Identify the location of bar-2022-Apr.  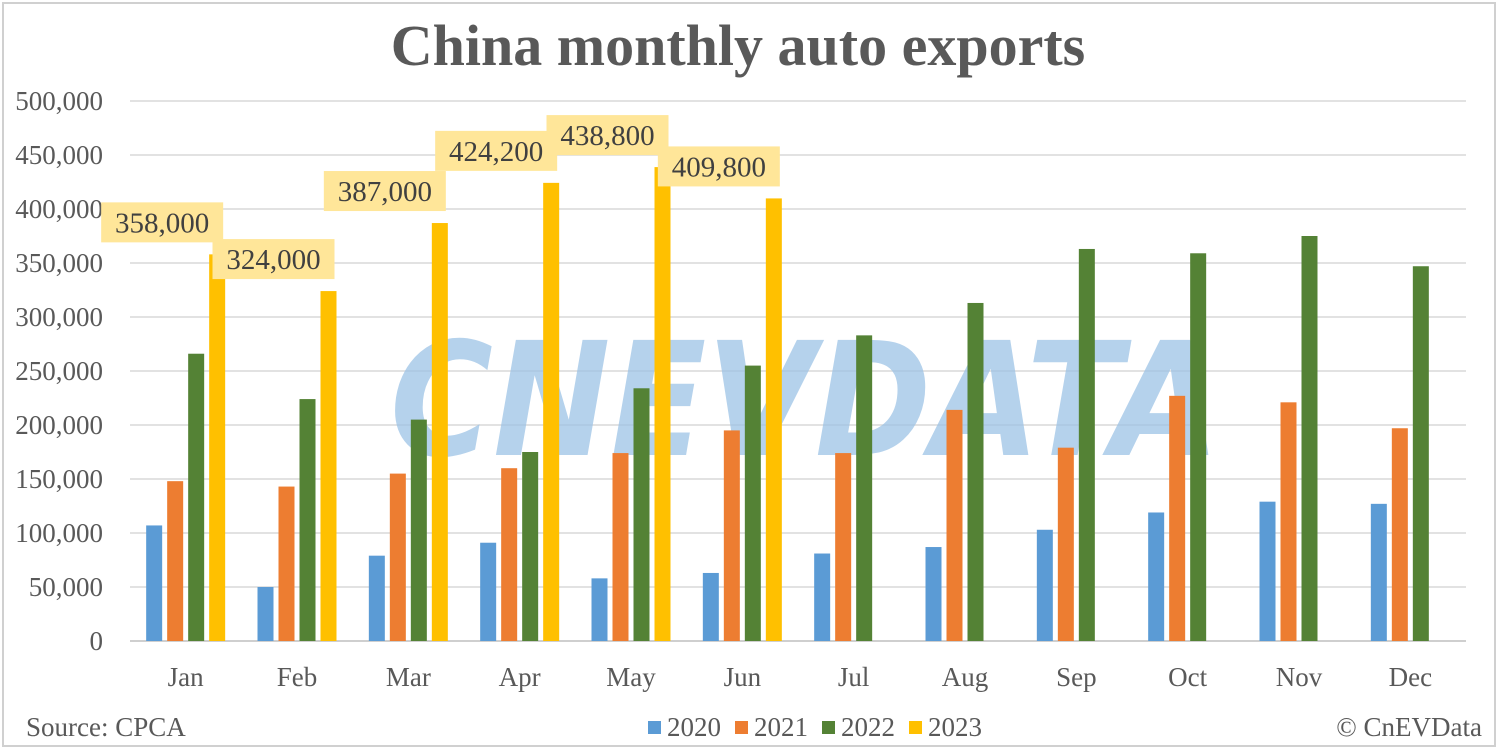
(530, 546).